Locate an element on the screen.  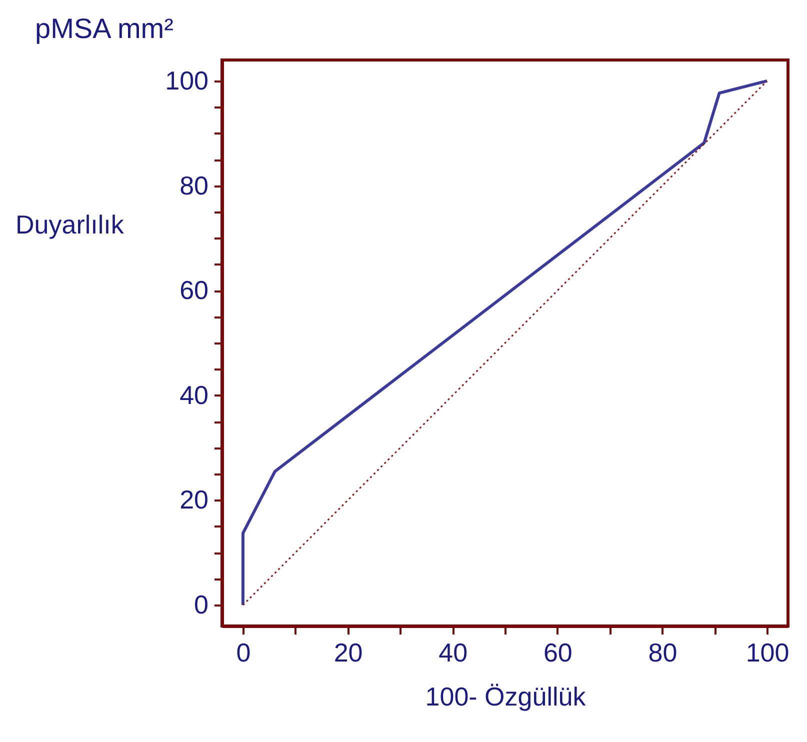
chart-title: pMSA mm² is located at coordinates (104, 28).